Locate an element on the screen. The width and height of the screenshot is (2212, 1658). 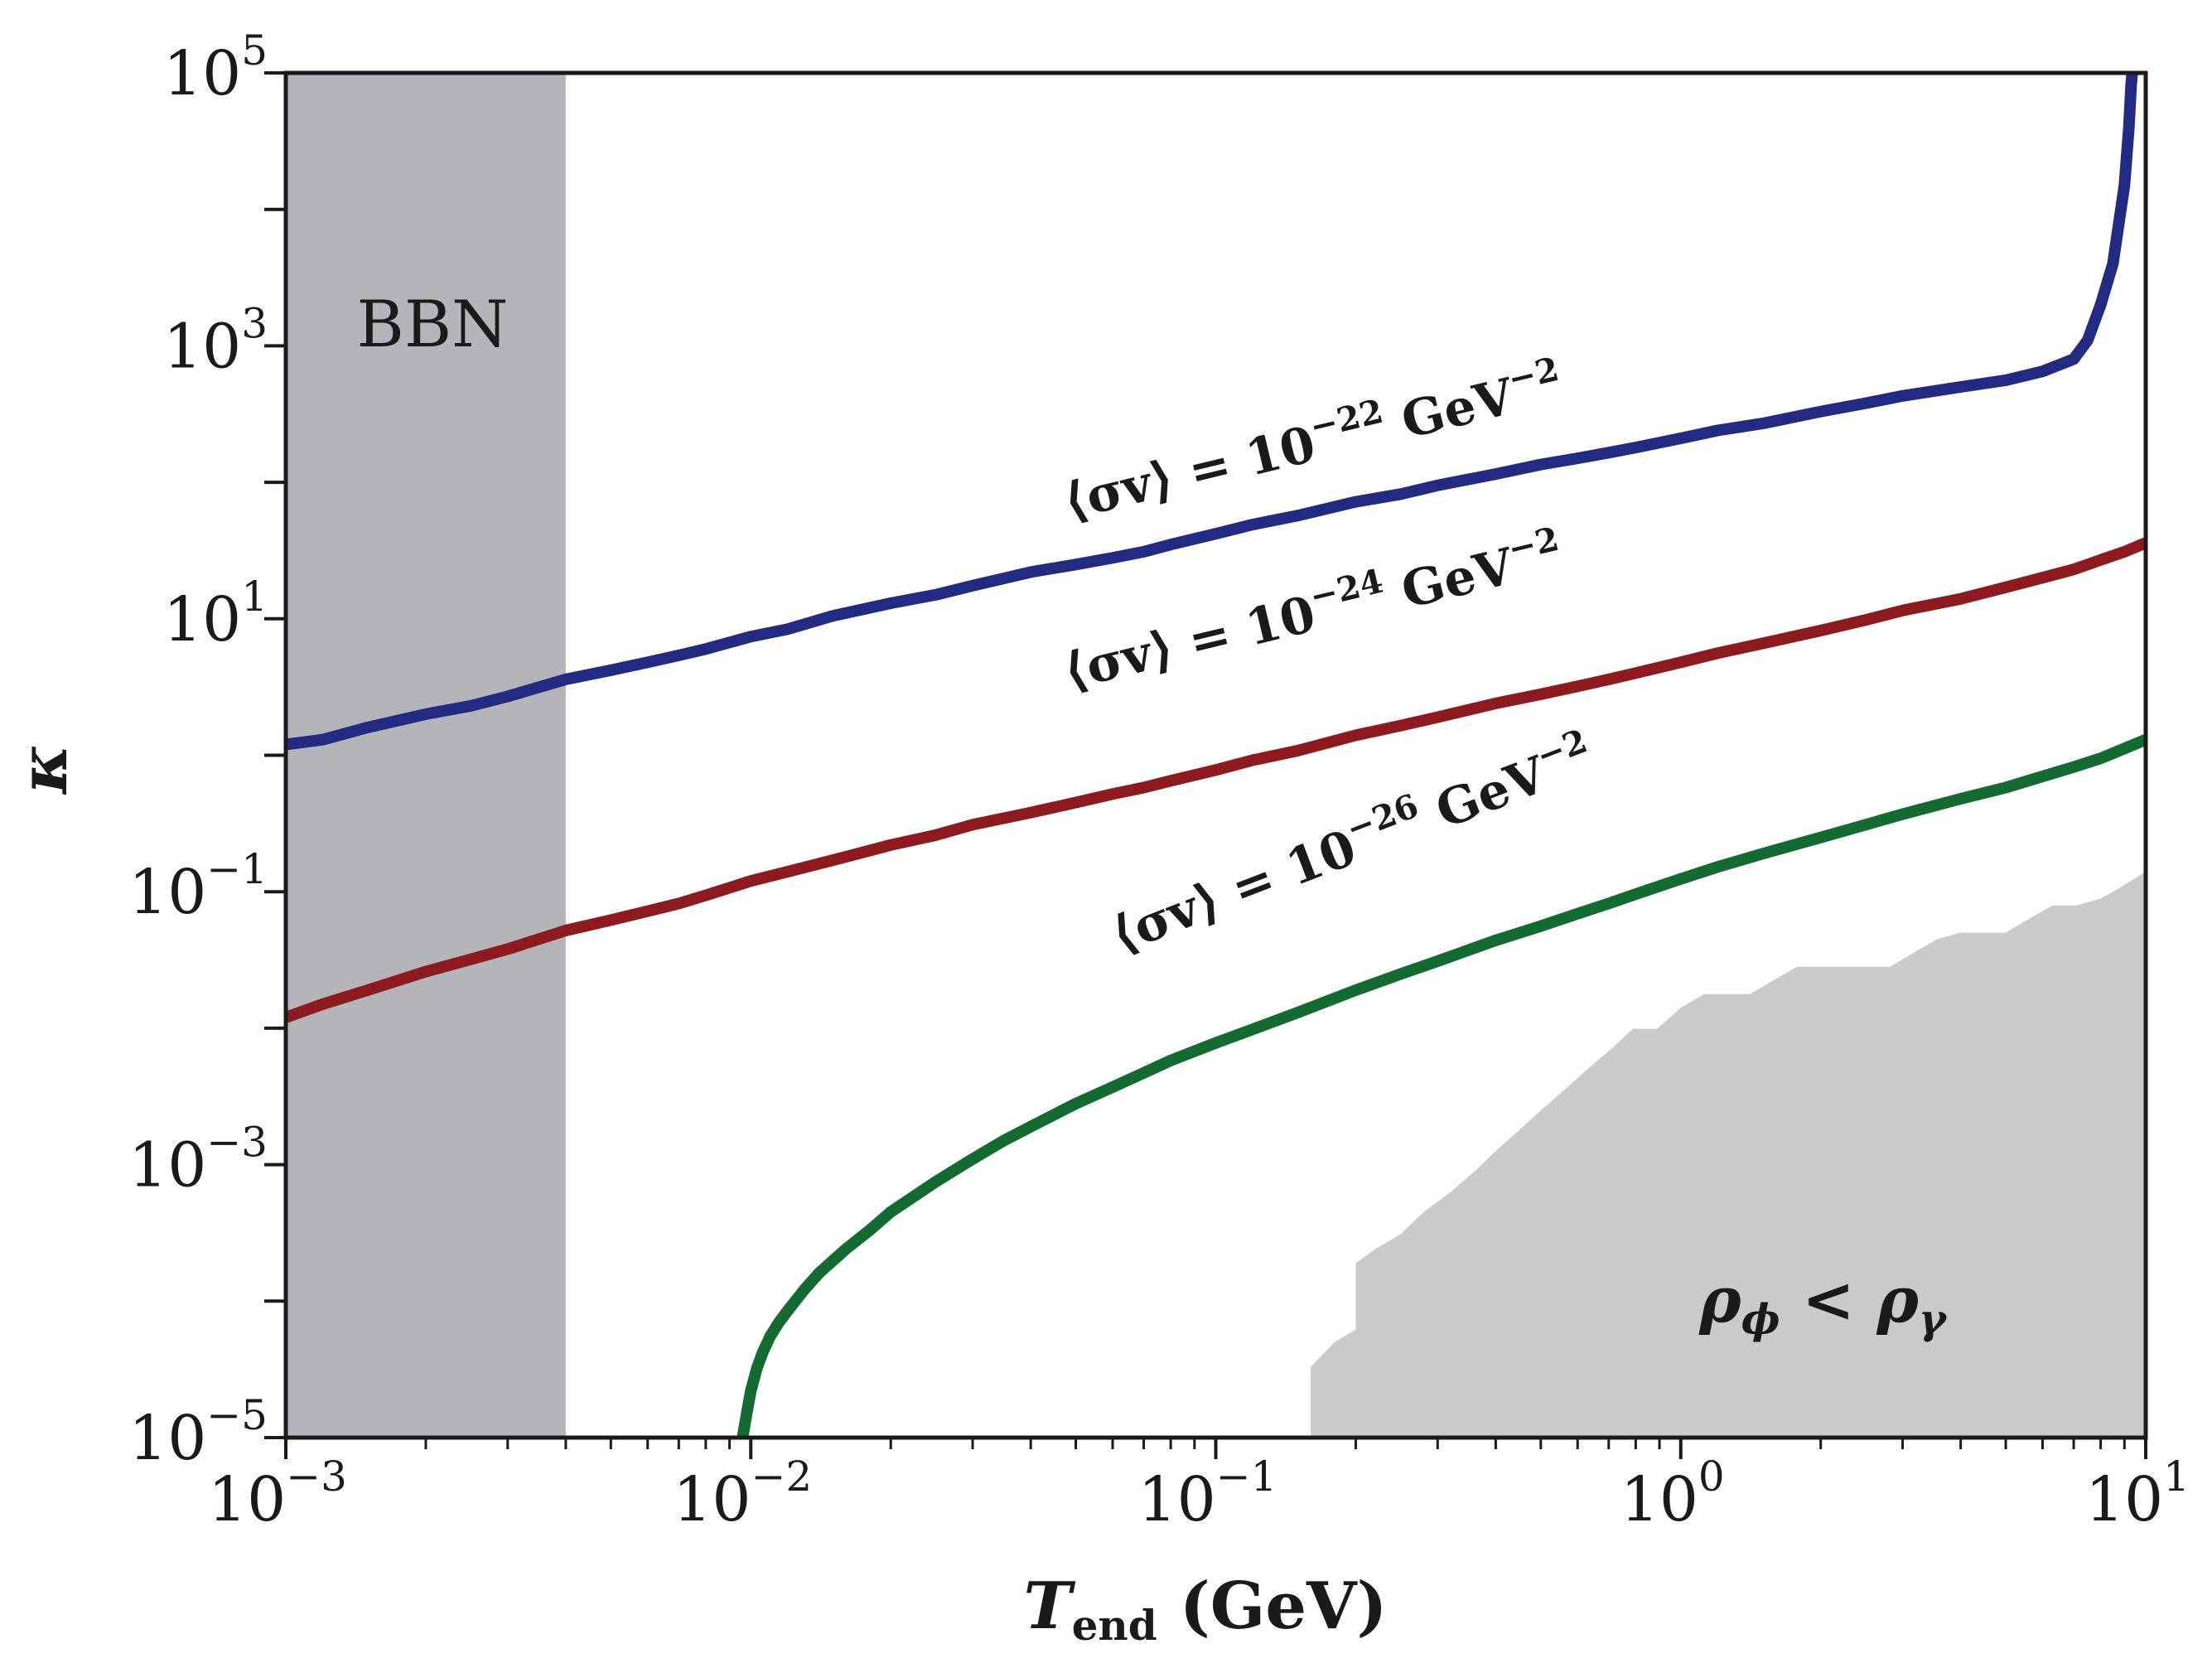
curve-label-1e-22: ⟨σv⟩ = 10−22 GeV−2 is located at coordinates (1312, 441).